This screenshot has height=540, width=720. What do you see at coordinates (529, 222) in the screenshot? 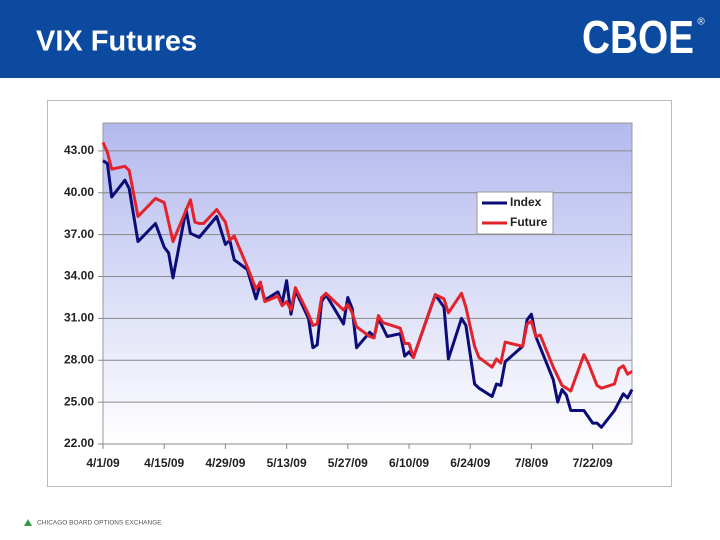
I see `legend-label: Future` at bounding box center [529, 222].